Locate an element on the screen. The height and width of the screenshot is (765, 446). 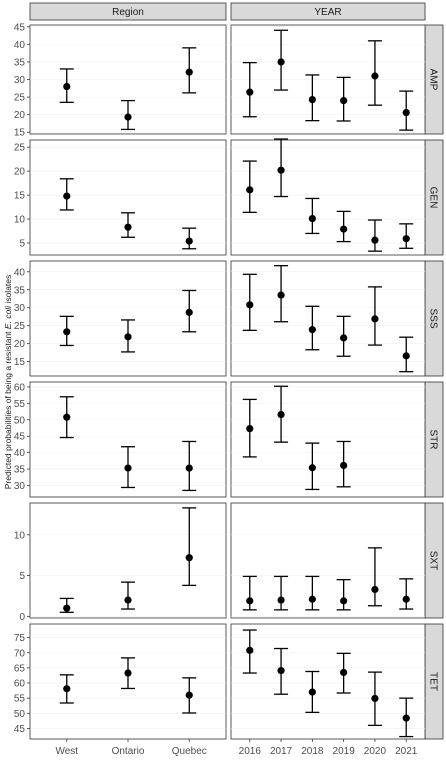
panel-str-year is located at coordinates (328, 439).